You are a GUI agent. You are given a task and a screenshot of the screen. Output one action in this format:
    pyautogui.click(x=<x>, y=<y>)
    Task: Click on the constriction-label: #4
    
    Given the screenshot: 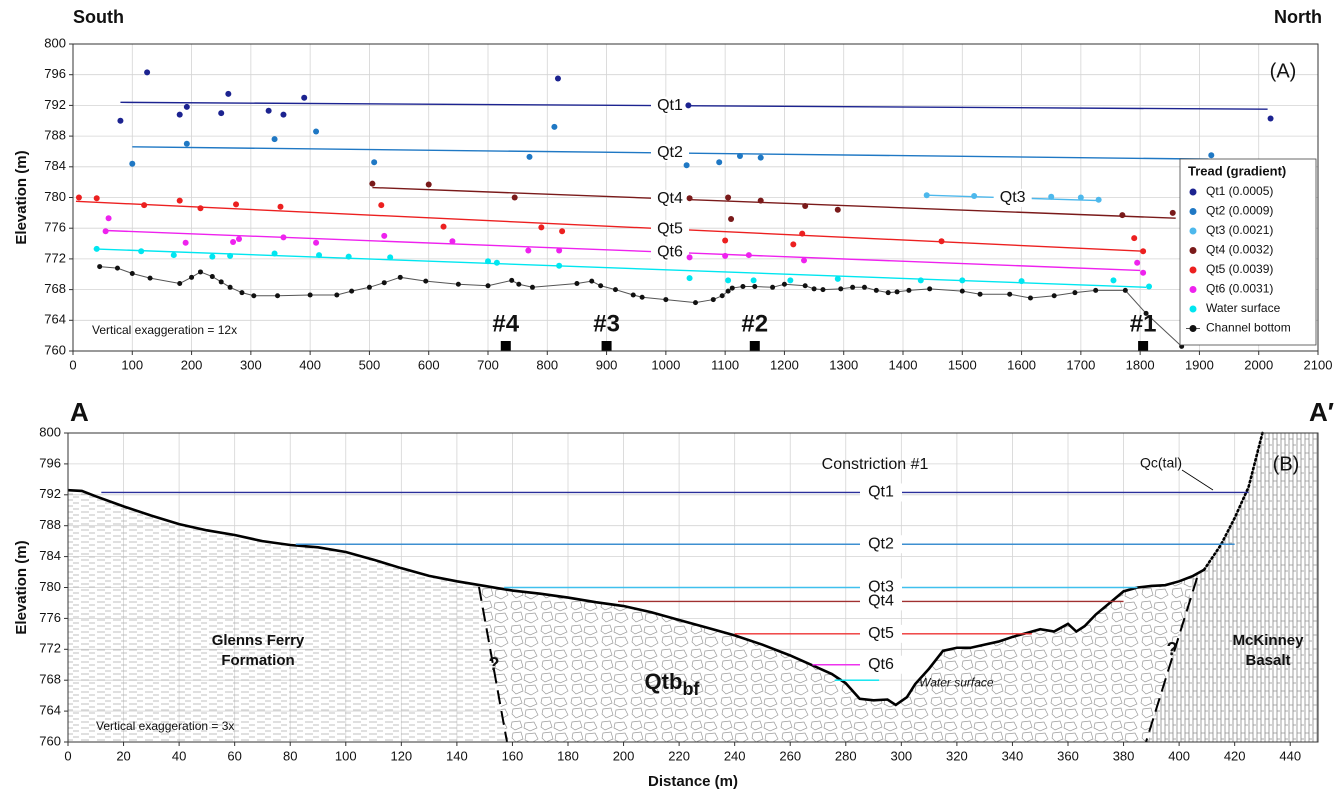 What is the action you would take?
    pyautogui.click(x=505, y=323)
    